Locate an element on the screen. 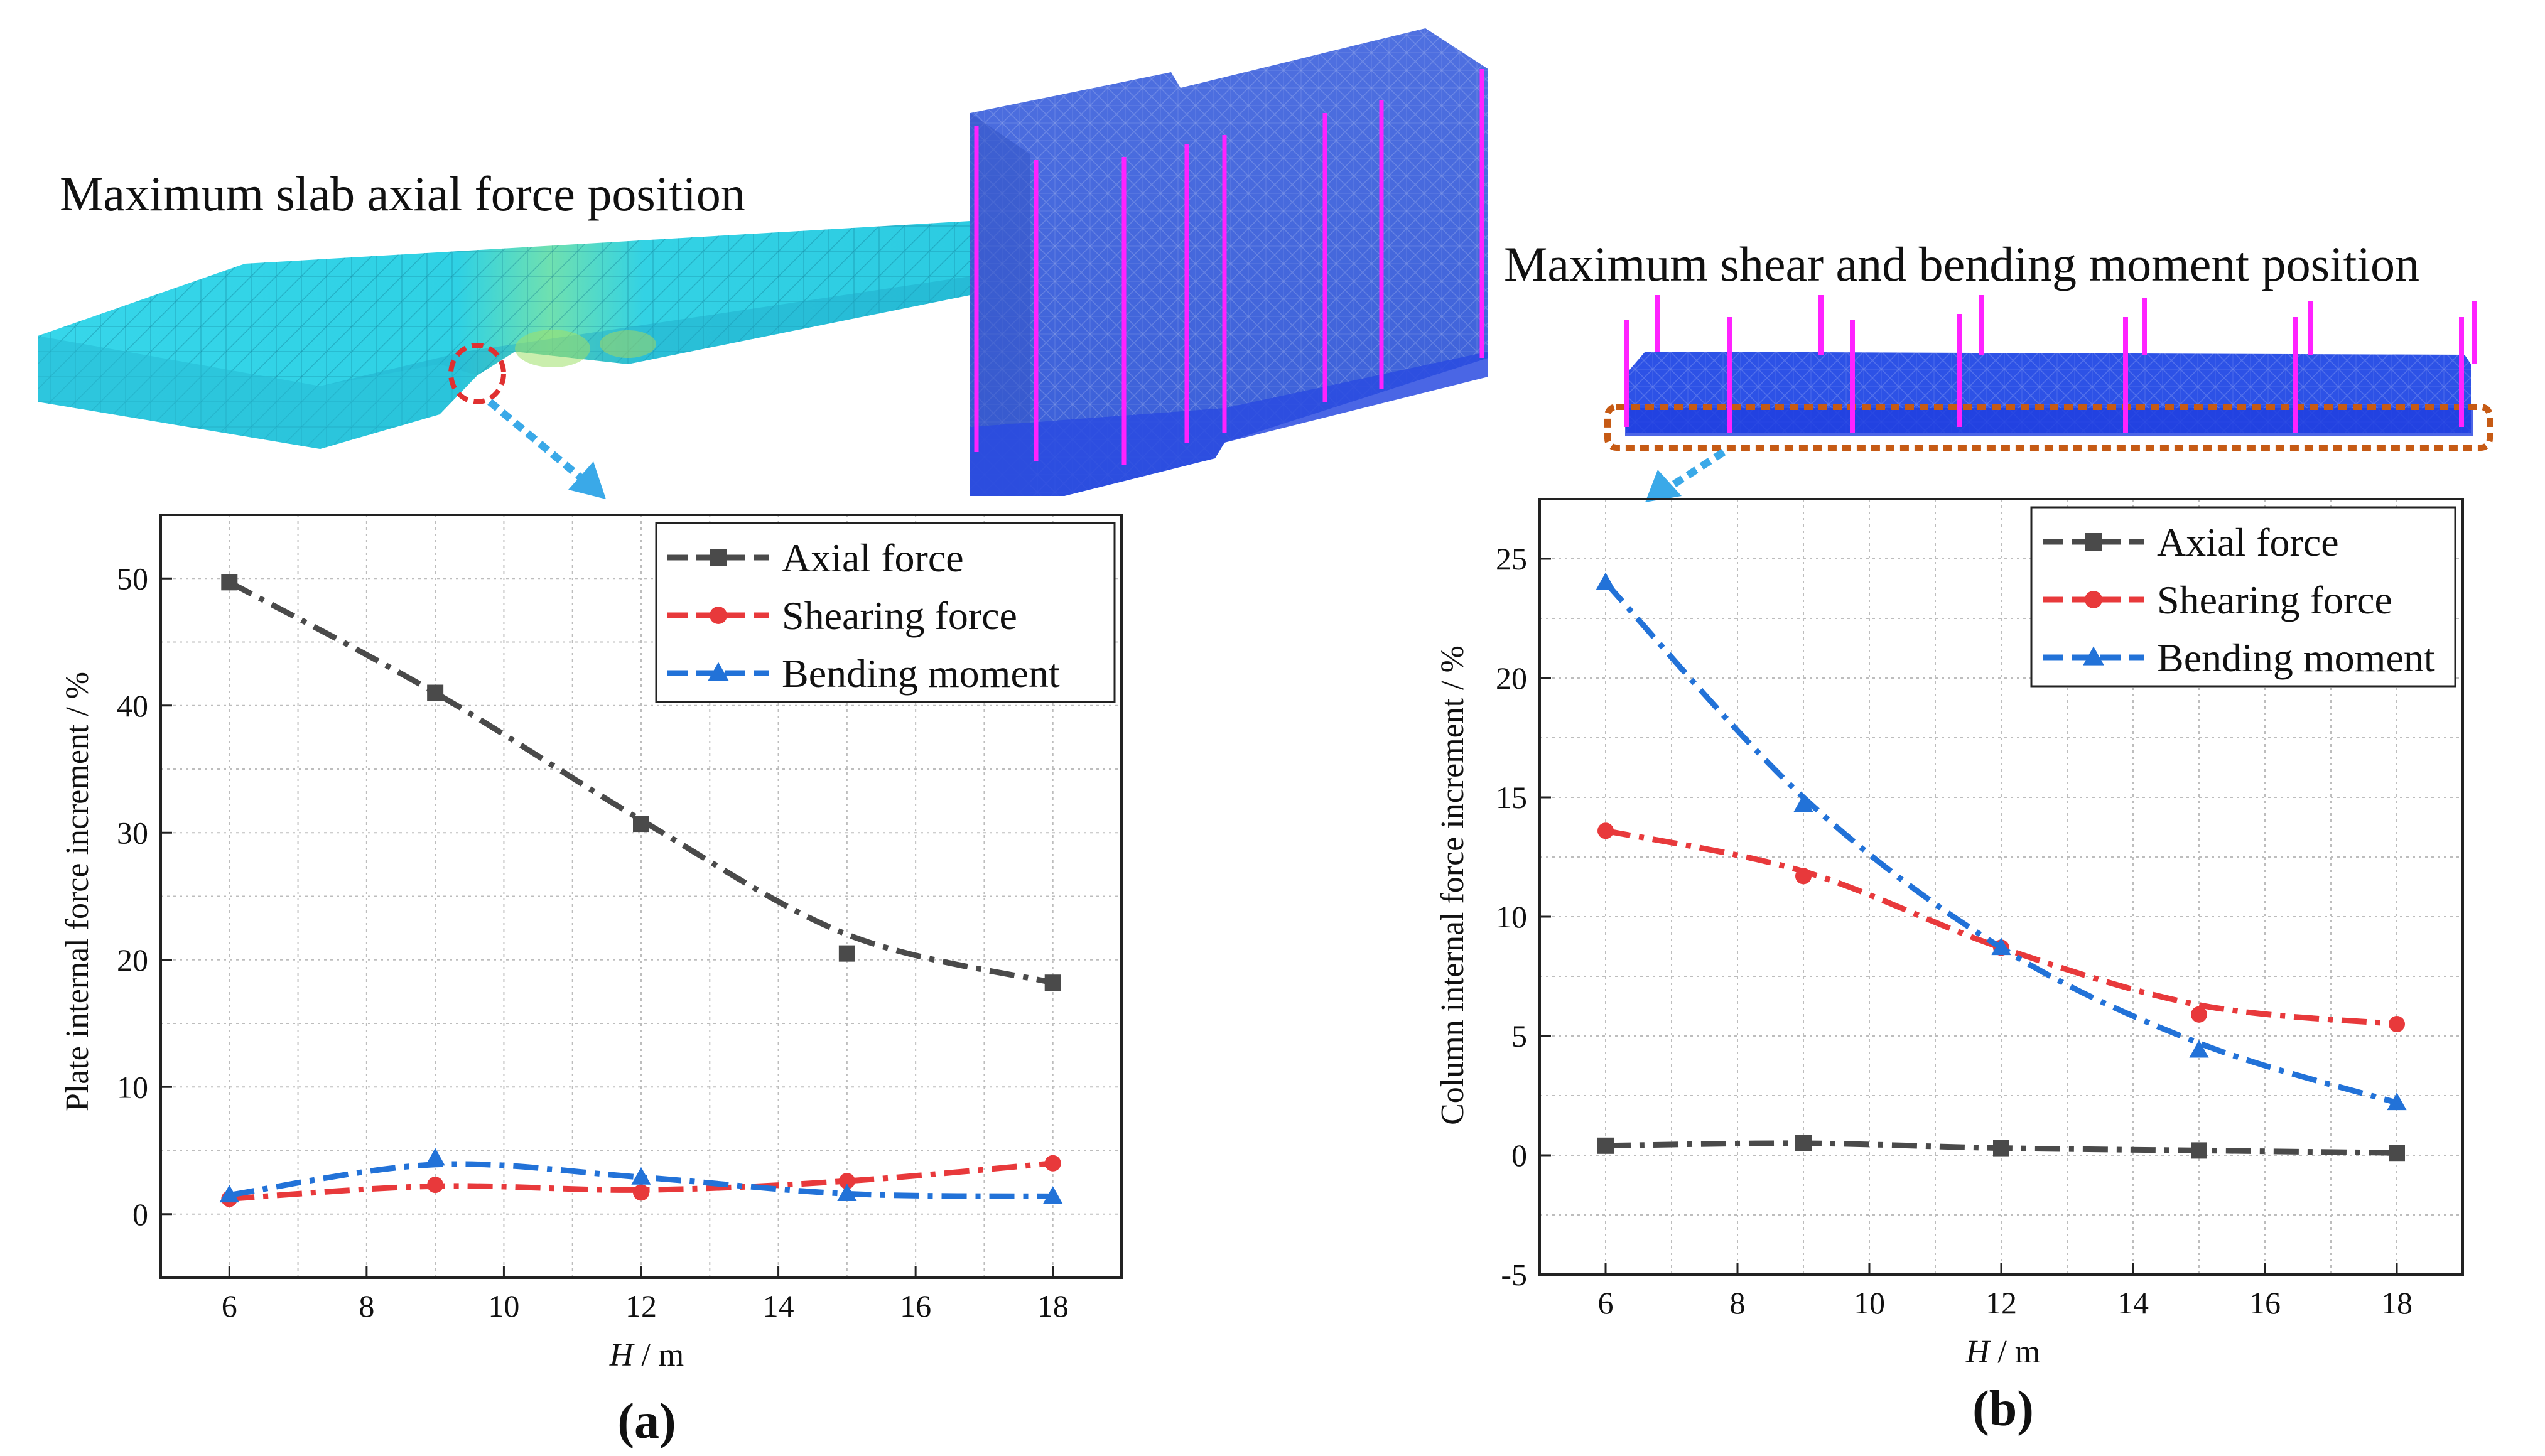 The height and width of the screenshot is (1456, 2545). chart-b-x-axis-label: H / m is located at coordinates (2002, 1352).